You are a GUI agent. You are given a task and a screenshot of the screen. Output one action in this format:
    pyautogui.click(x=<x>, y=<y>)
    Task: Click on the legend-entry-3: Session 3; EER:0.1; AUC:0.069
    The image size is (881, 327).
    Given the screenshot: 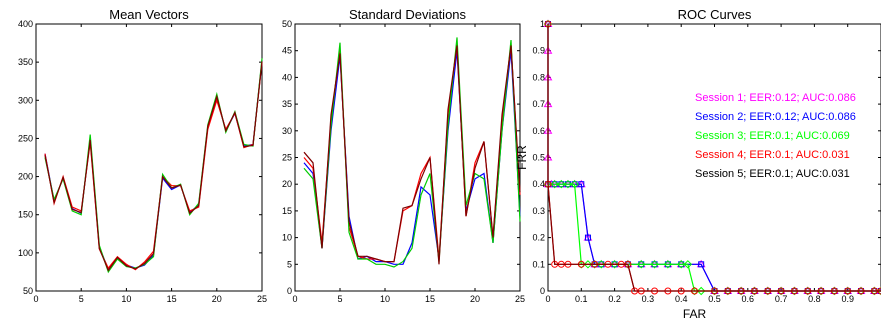 What is the action you would take?
    pyautogui.click(x=772, y=136)
    